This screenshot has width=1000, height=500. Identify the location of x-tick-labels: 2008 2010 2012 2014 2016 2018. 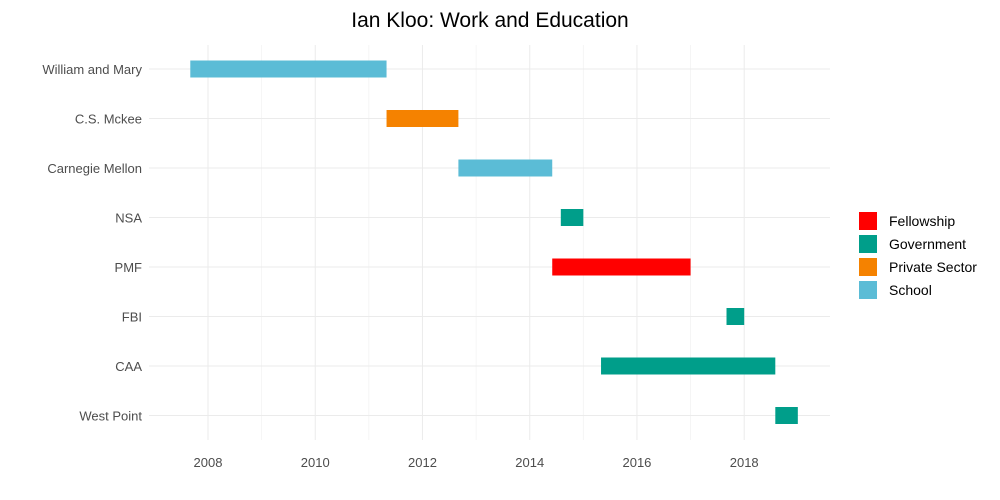
(476, 462).